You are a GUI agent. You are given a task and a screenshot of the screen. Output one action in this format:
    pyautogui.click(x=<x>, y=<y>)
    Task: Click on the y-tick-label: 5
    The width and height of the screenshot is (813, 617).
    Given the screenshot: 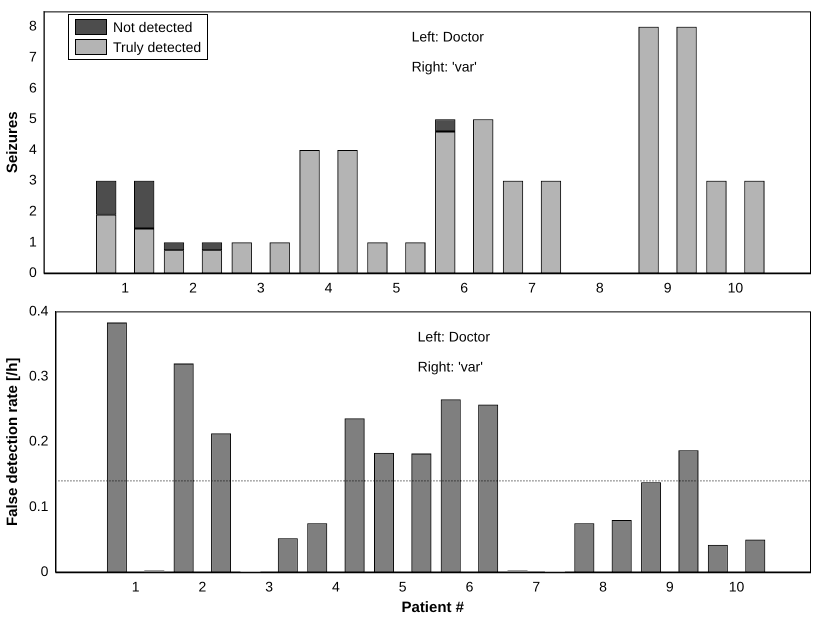 What is the action you would take?
    pyautogui.click(x=32, y=118)
    